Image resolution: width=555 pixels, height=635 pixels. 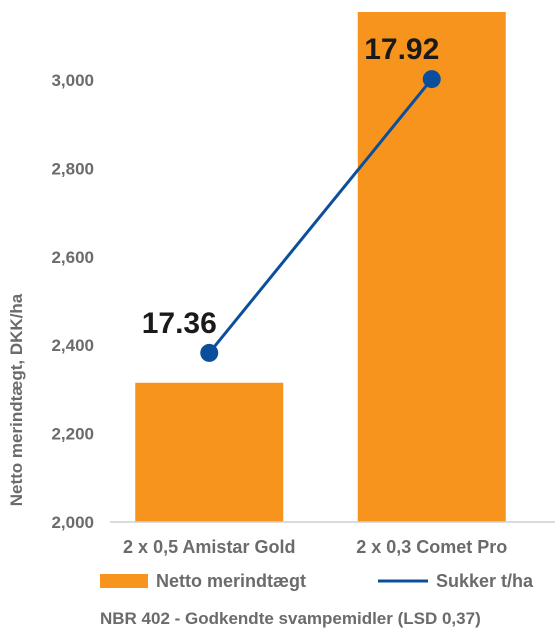 What do you see at coordinates (315, 547) in the screenshot?
I see `x-categories-group: 2 x 0,5 Amistar Gold 2 x 0,3 Comet Pro` at bounding box center [315, 547].